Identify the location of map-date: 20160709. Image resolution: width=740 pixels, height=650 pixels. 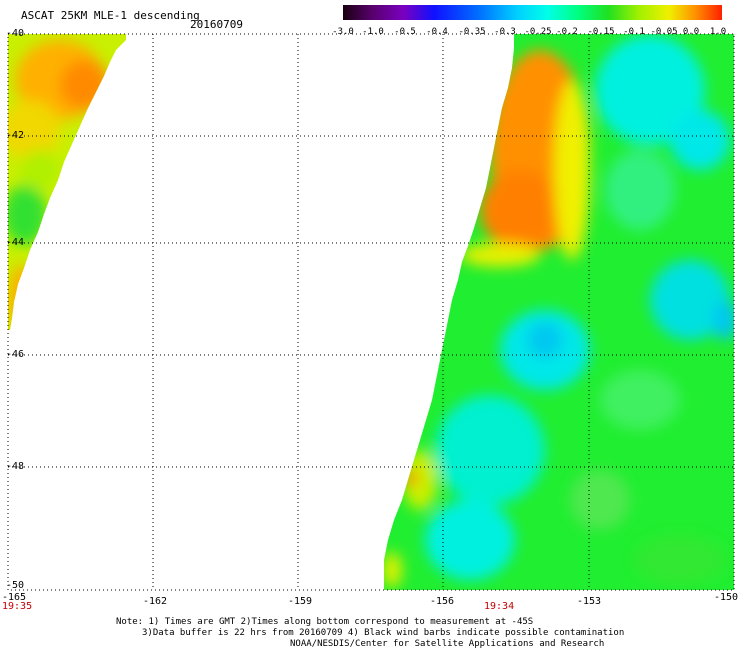
(216, 24).